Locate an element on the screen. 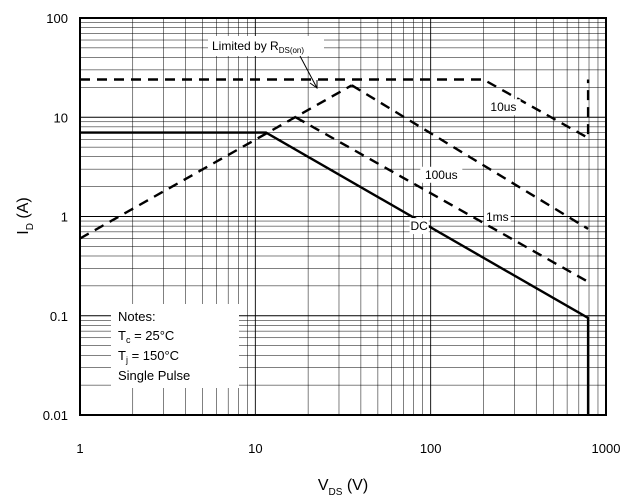 Image resolution: width=630 pixels, height=504 pixels. notes-line-tj: Tj = 150°C is located at coordinates (148, 356).